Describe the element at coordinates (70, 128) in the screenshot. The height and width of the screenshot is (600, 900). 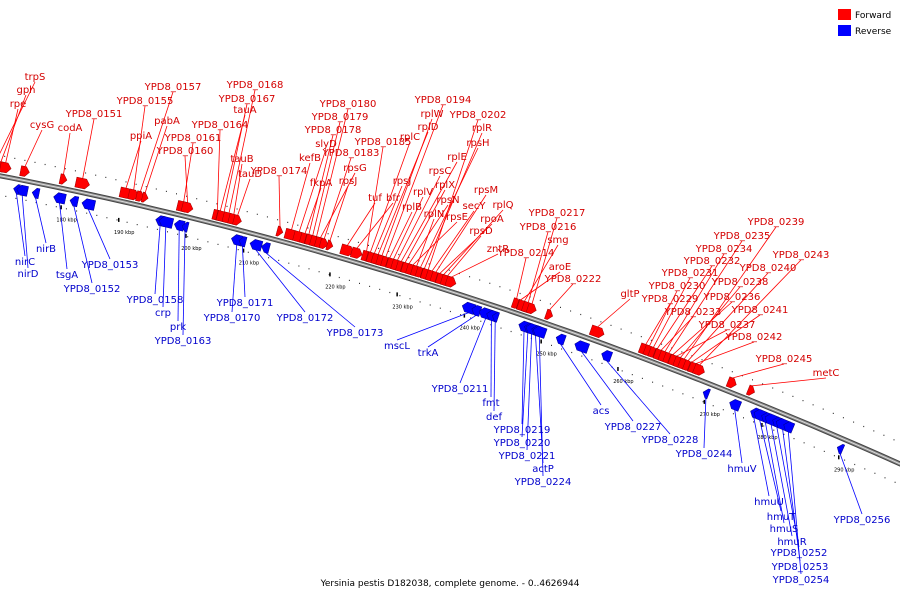
I see `forward-gene-label-4: codA` at that location.